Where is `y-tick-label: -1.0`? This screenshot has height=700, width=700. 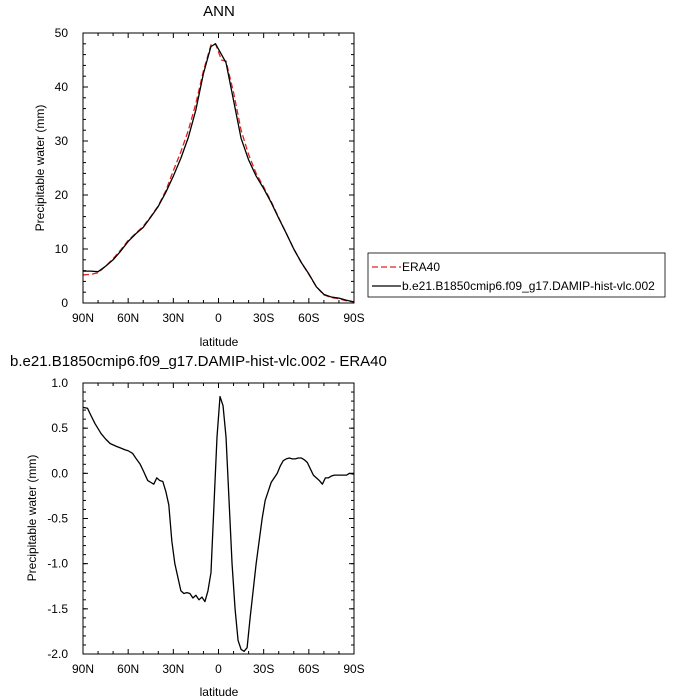 y-tick-label: -1.0 is located at coordinates (57, 564).